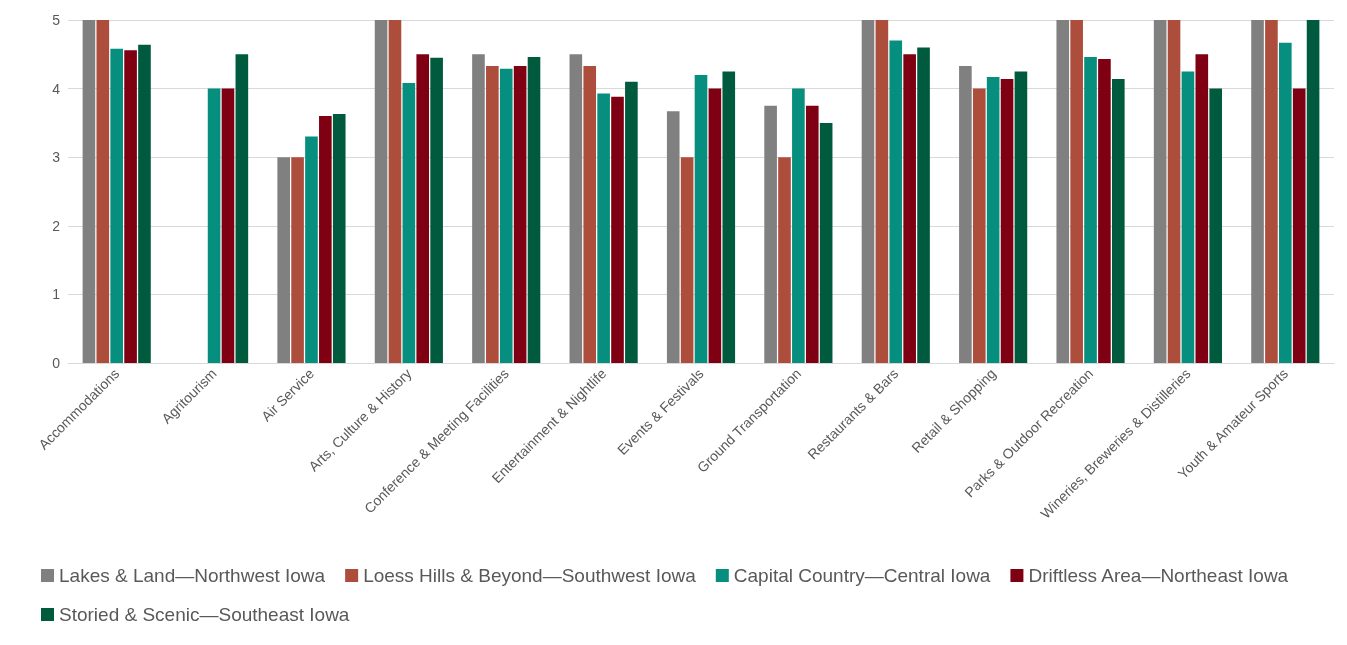 This screenshot has width=1347, height=645. What do you see at coordinates (56, 20) in the screenshot?
I see `y-tick-label: 5` at bounding box center [56, 20].